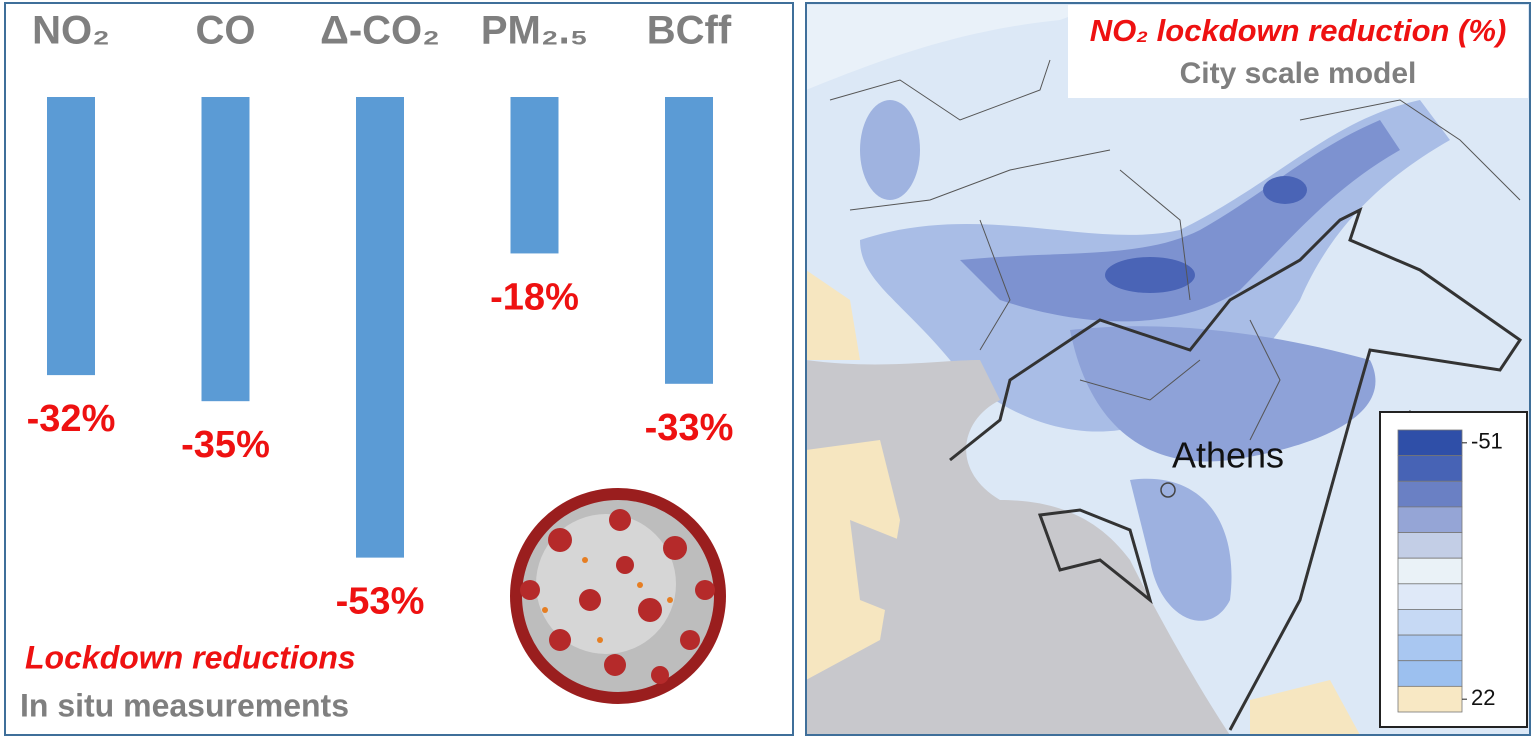 The height and width of the screenshot is (741, 1533). I want to click on category-label: NO₂, so click(71, 31).